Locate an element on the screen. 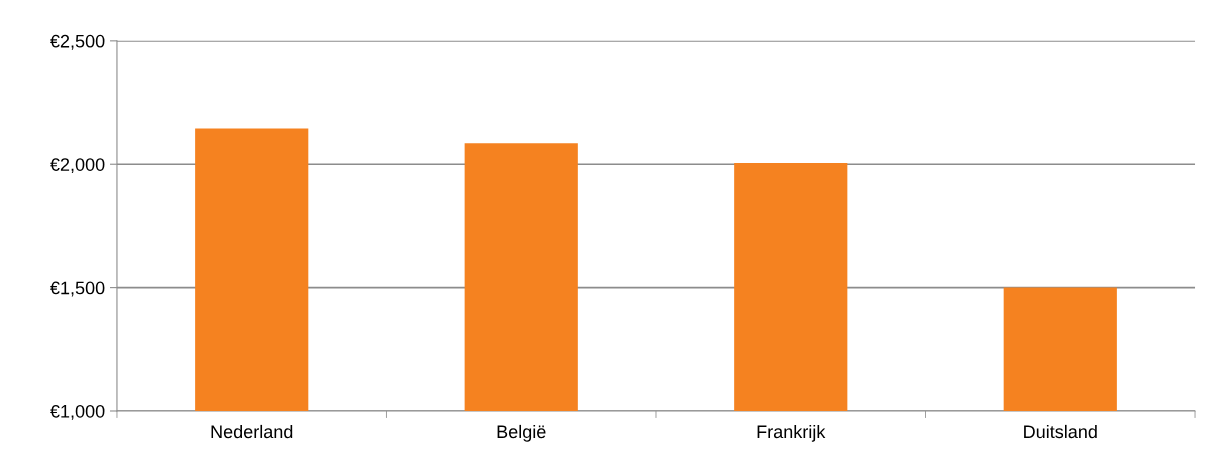 Image resolution: width=1212 pixels, height=459 pixels. y-tick-label: €1,000 is located at coordinates (77, 412).